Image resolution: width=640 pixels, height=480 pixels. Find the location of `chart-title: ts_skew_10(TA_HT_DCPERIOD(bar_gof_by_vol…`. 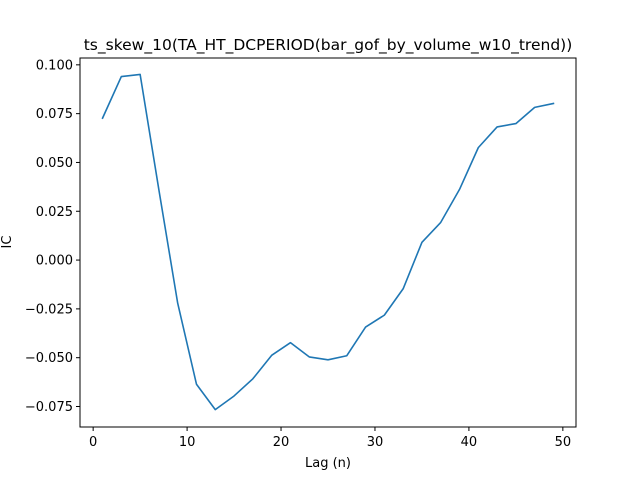

chart-title: ts_skew_10(TA_HT_DCPERIOD(bar_gof_by_vol… is located at coordinates (328, 45).